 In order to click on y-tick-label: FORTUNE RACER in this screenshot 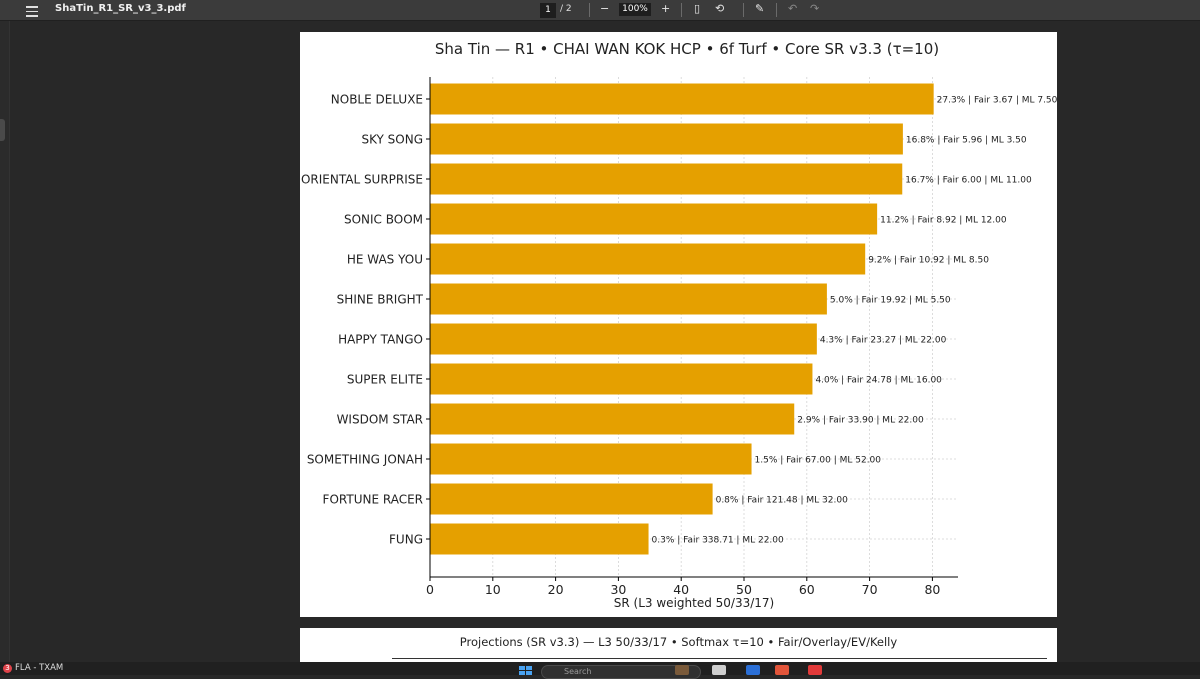, I will do `click(373, 500)`.